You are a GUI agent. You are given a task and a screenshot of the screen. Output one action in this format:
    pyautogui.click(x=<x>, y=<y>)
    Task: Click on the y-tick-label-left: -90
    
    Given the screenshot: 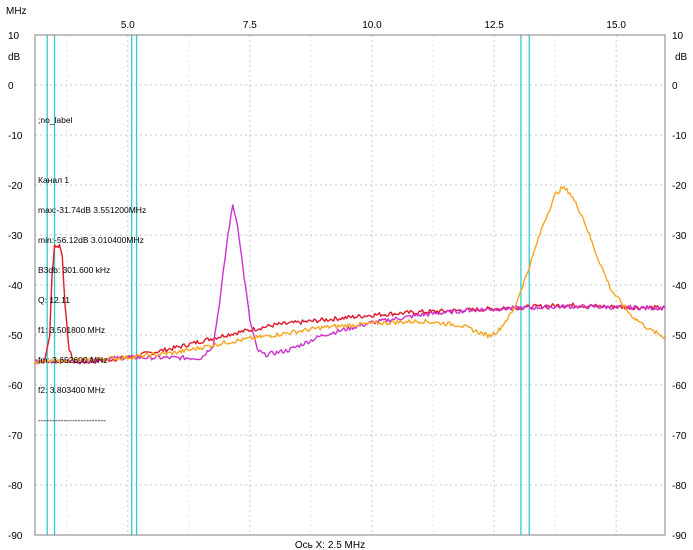 What is the action you would take?
    pyautogui.click(x=15, y=536)
    